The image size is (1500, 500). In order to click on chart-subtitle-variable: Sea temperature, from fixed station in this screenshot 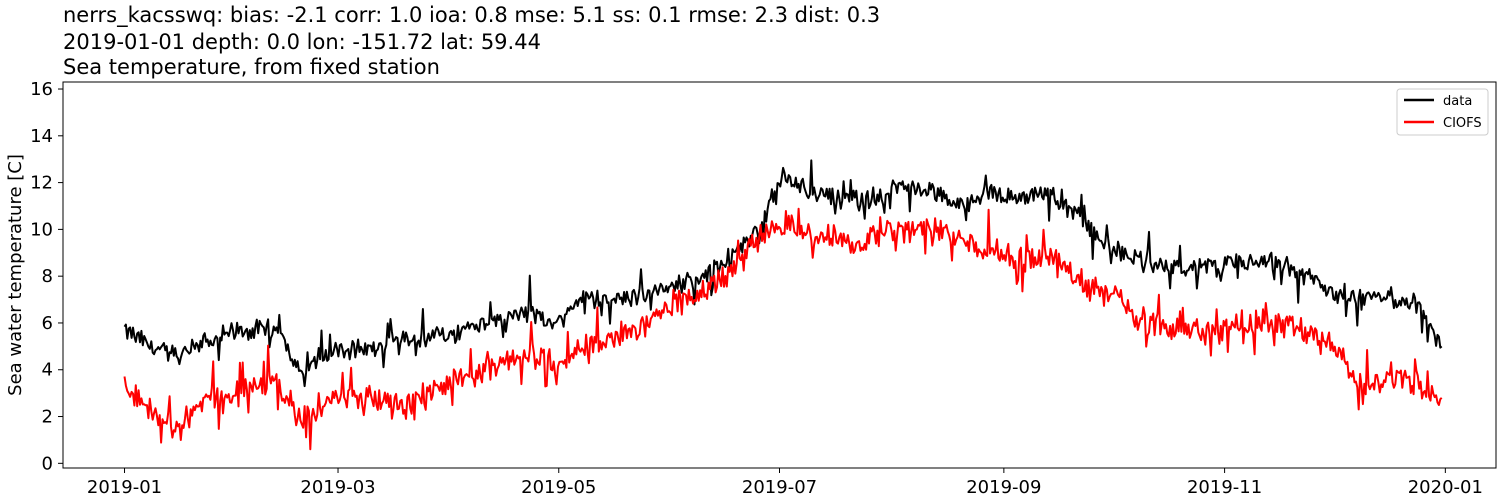, I will do `click(251, 67)`.